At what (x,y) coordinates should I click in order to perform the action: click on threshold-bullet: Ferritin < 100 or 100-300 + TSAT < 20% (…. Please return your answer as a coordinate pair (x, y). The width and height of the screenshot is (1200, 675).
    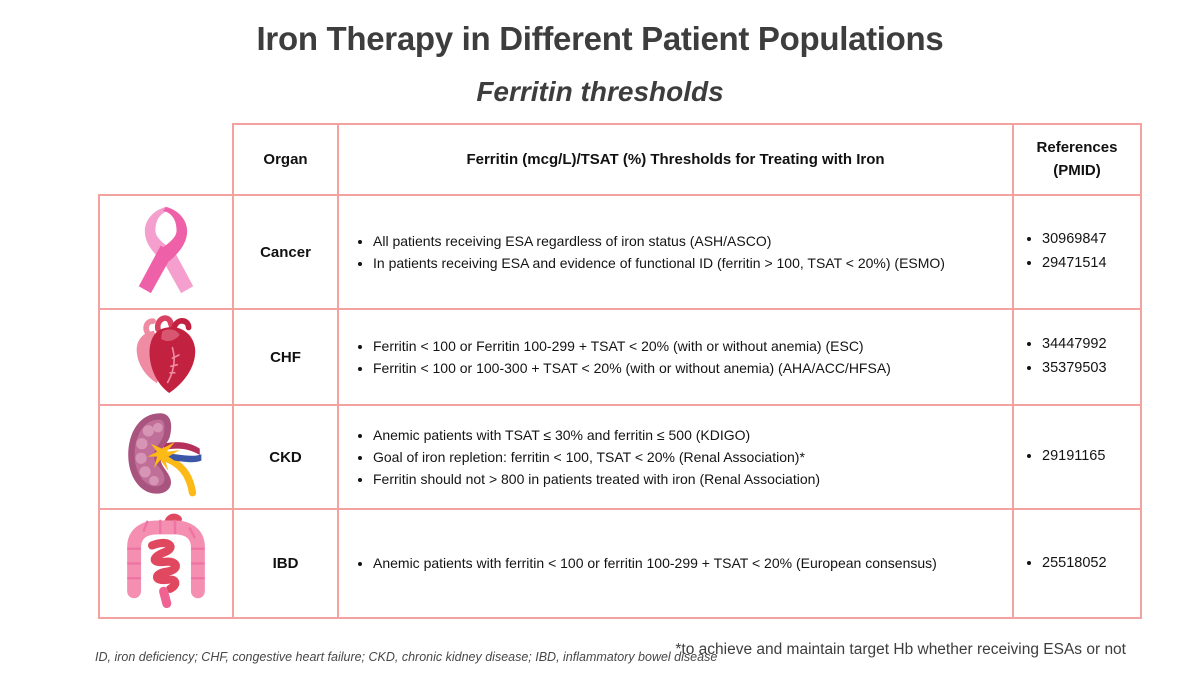
    Looking at the image, I should click on (688, 368).